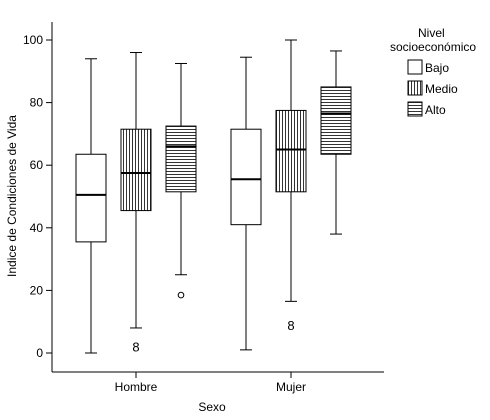 The width and height of the screenshot is (490, 420). What do you see at coordinates (437, 68) in the screenshot?
I see `legend-label: Bajo` at bounding box center [437, 68].